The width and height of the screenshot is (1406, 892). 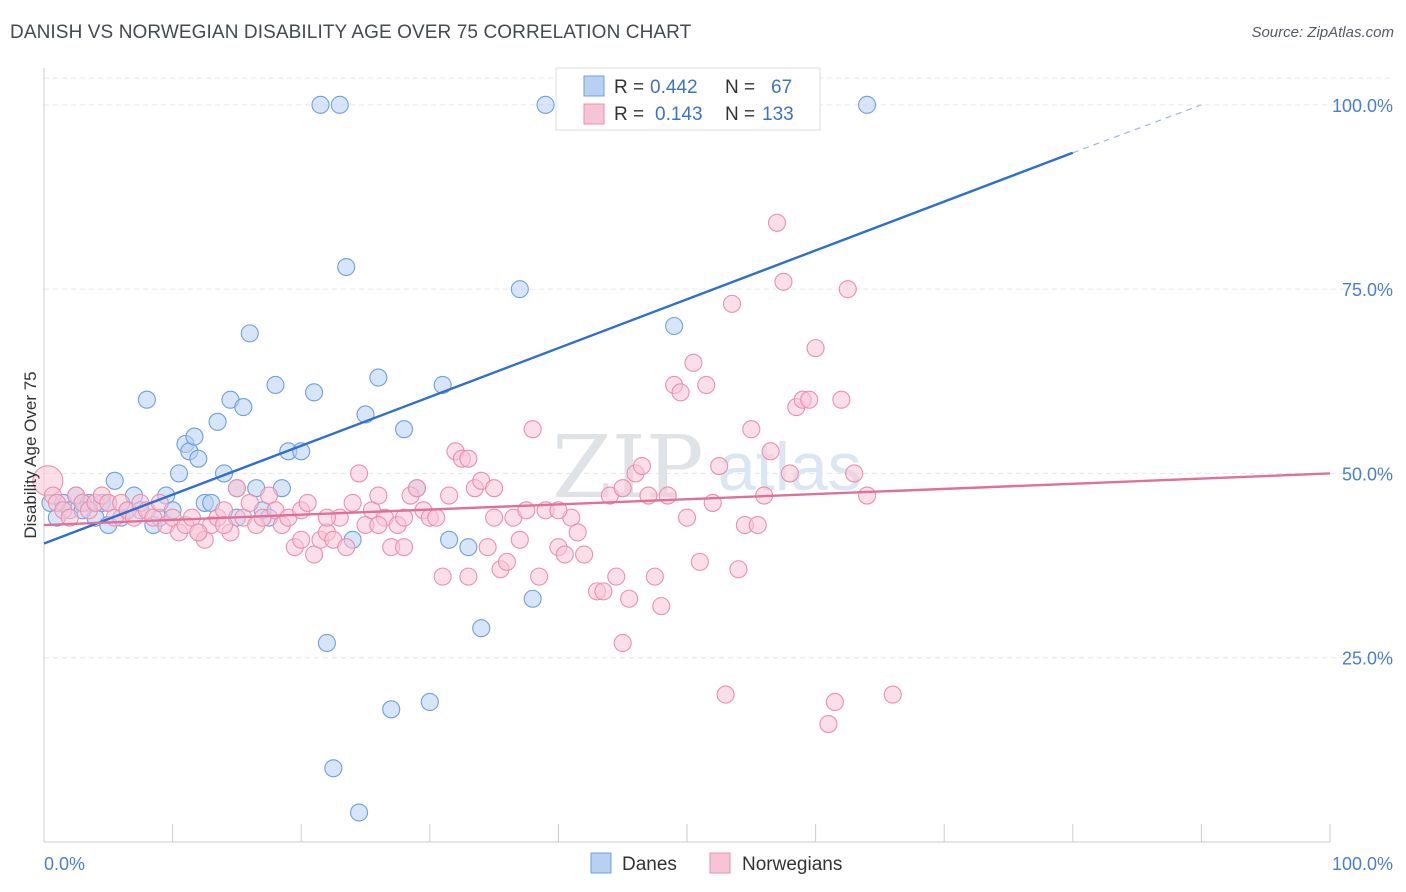 What do you see at coordinates (1322, 32) in the screenshot?
I see `chart-source: Source: ZipAtlas.com` at bounding box center [1322, 32].